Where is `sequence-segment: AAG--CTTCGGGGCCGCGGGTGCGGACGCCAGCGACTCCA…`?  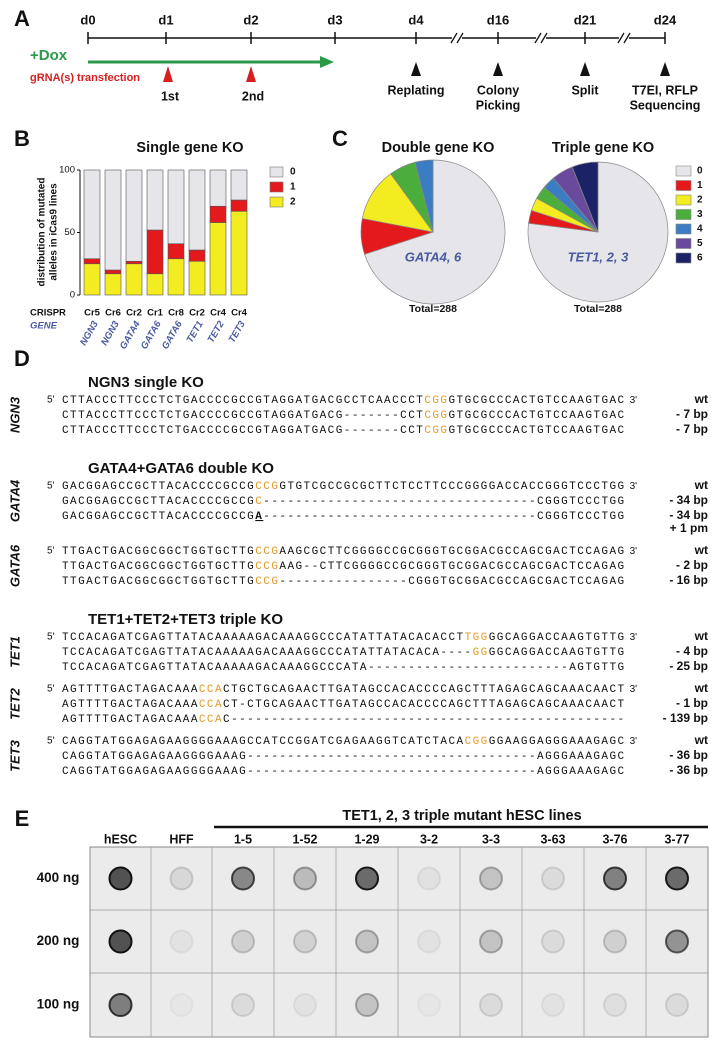 sequence-segment: AAG--CTTCGGGGCCGCGGGTGCGGACGCCAGCGACTCCA… is located at coordinates (452, 567).